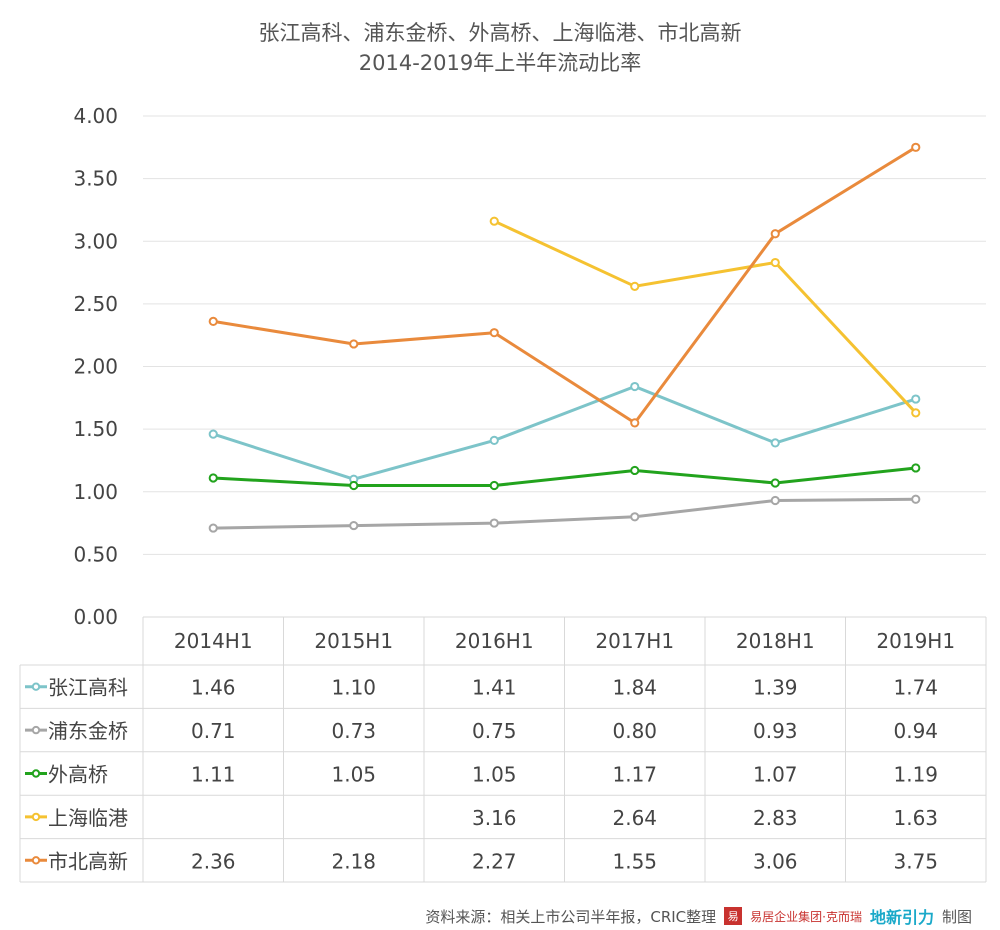  I want to click on legend-label: 外高桥, so click(78, 775).